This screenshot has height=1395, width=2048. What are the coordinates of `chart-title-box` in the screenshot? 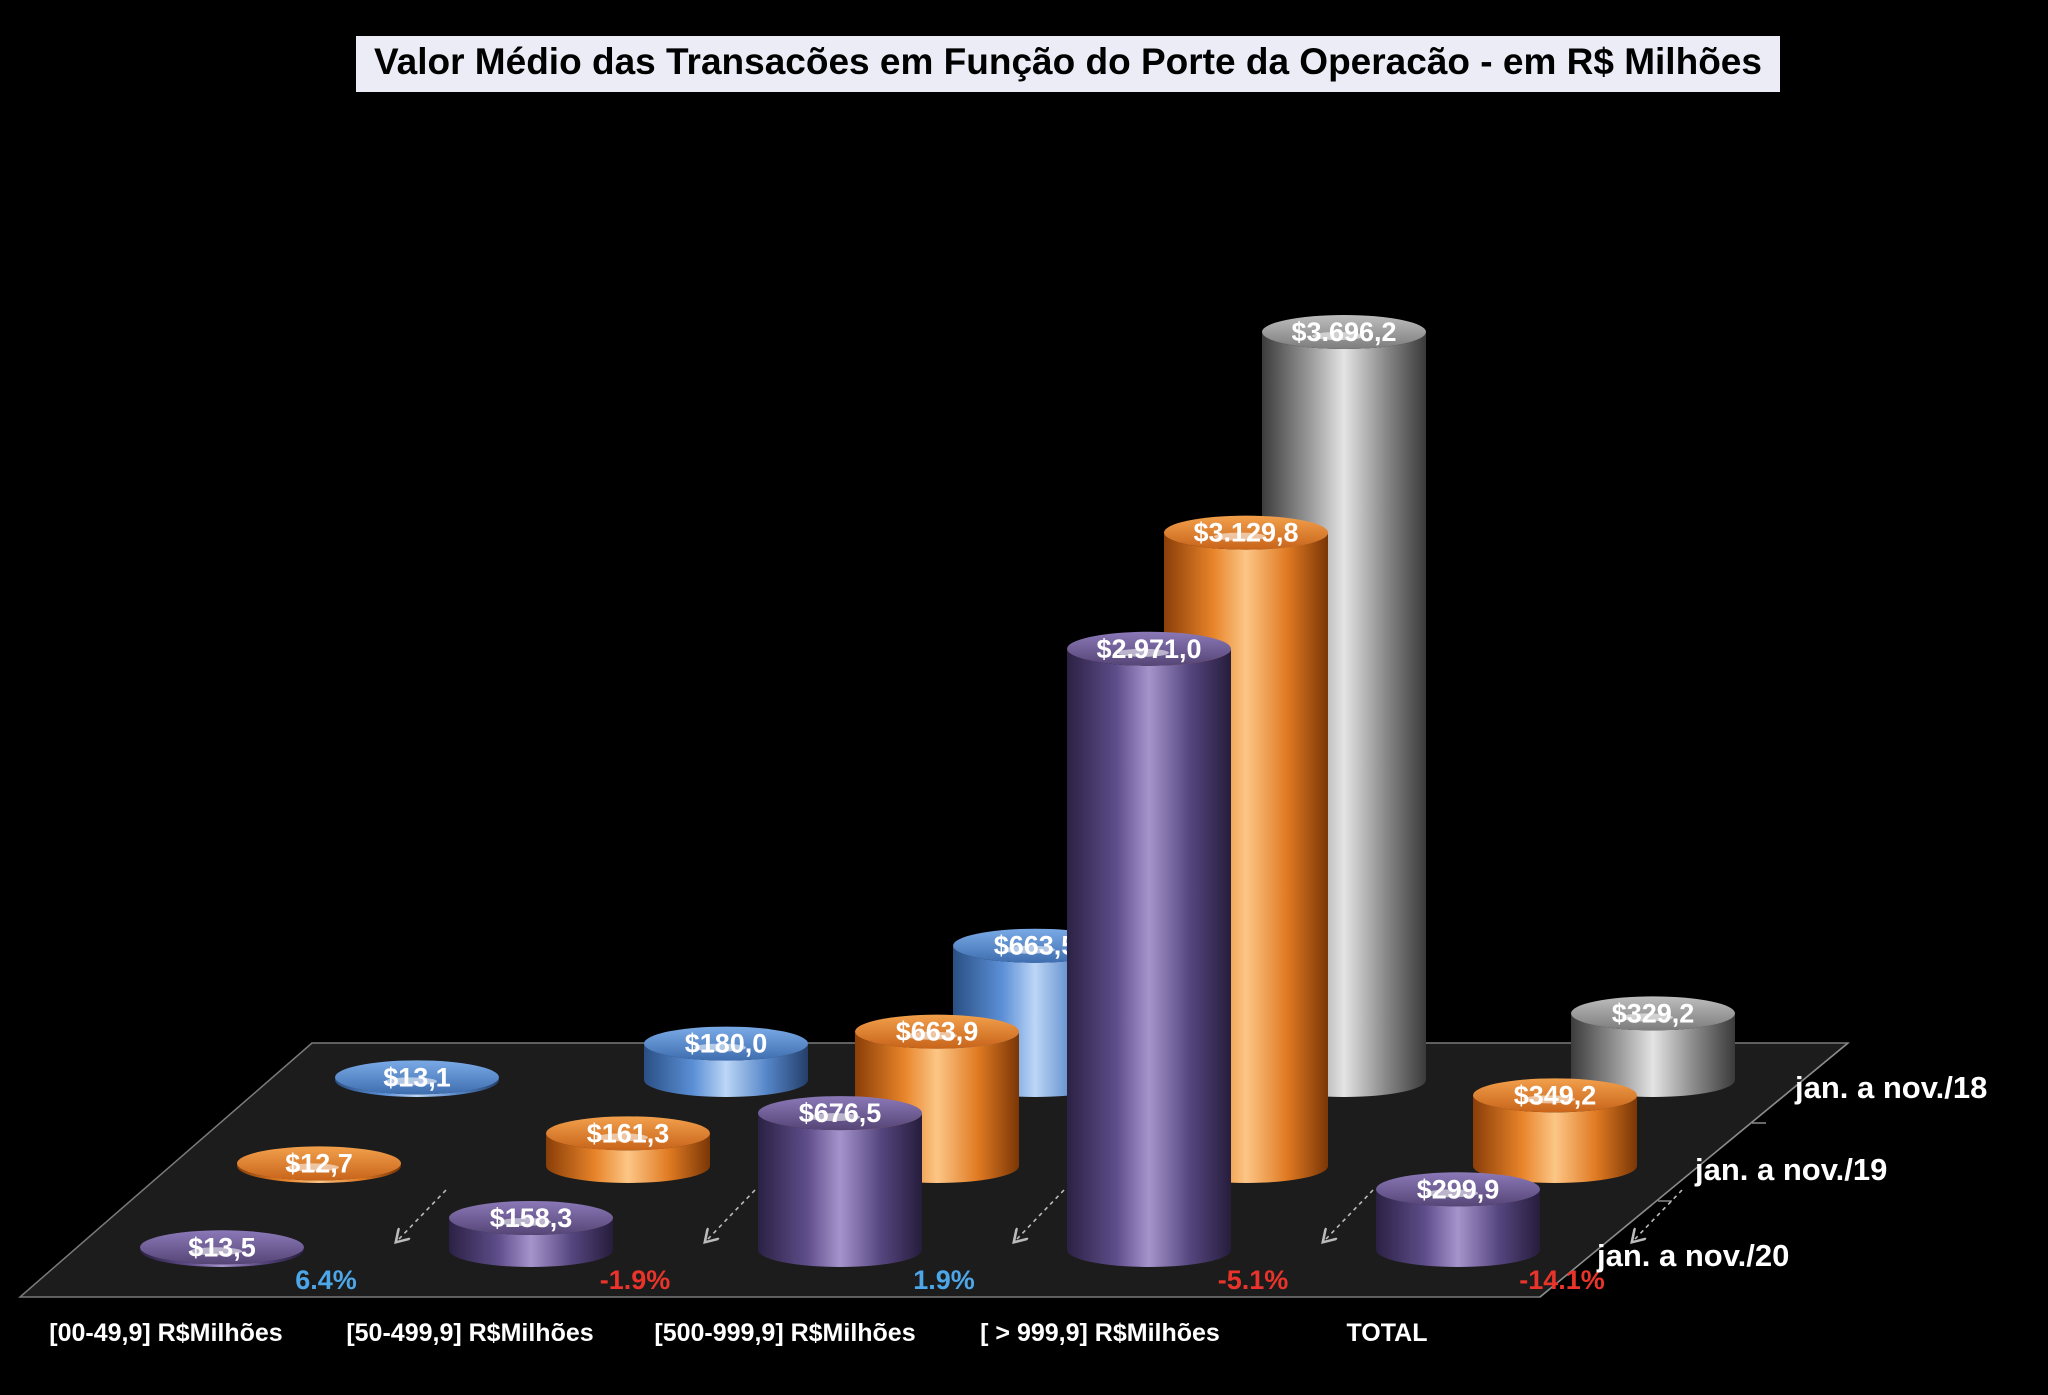 It's located at (1068, 64).